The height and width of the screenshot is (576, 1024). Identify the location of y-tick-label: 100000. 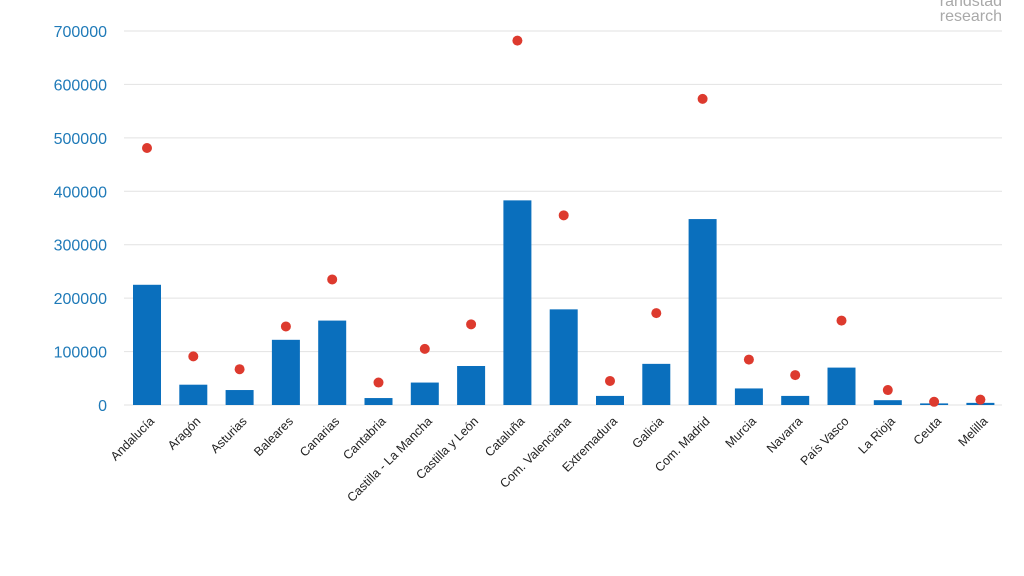
(80, 353).